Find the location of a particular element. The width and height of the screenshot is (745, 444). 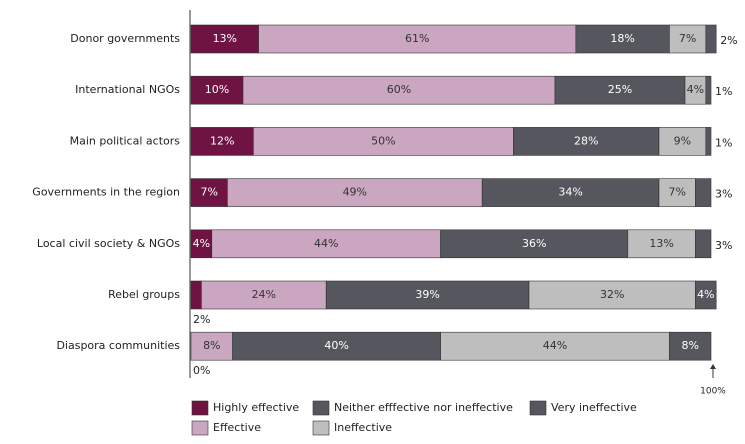

data-label: 50% is located at coordinates (383, 140).